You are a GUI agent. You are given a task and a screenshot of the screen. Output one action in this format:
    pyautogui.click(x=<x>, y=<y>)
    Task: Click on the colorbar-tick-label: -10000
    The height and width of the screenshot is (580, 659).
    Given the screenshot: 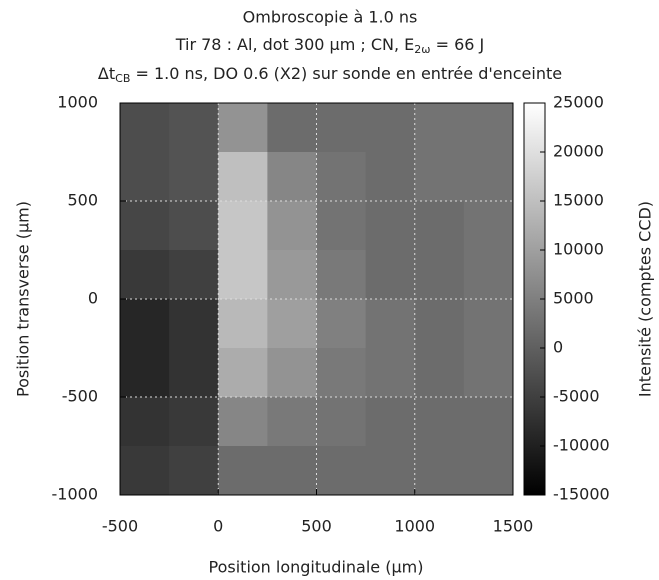 What is the action you would take?
    pyautogui.click(x=581, y=445)
    